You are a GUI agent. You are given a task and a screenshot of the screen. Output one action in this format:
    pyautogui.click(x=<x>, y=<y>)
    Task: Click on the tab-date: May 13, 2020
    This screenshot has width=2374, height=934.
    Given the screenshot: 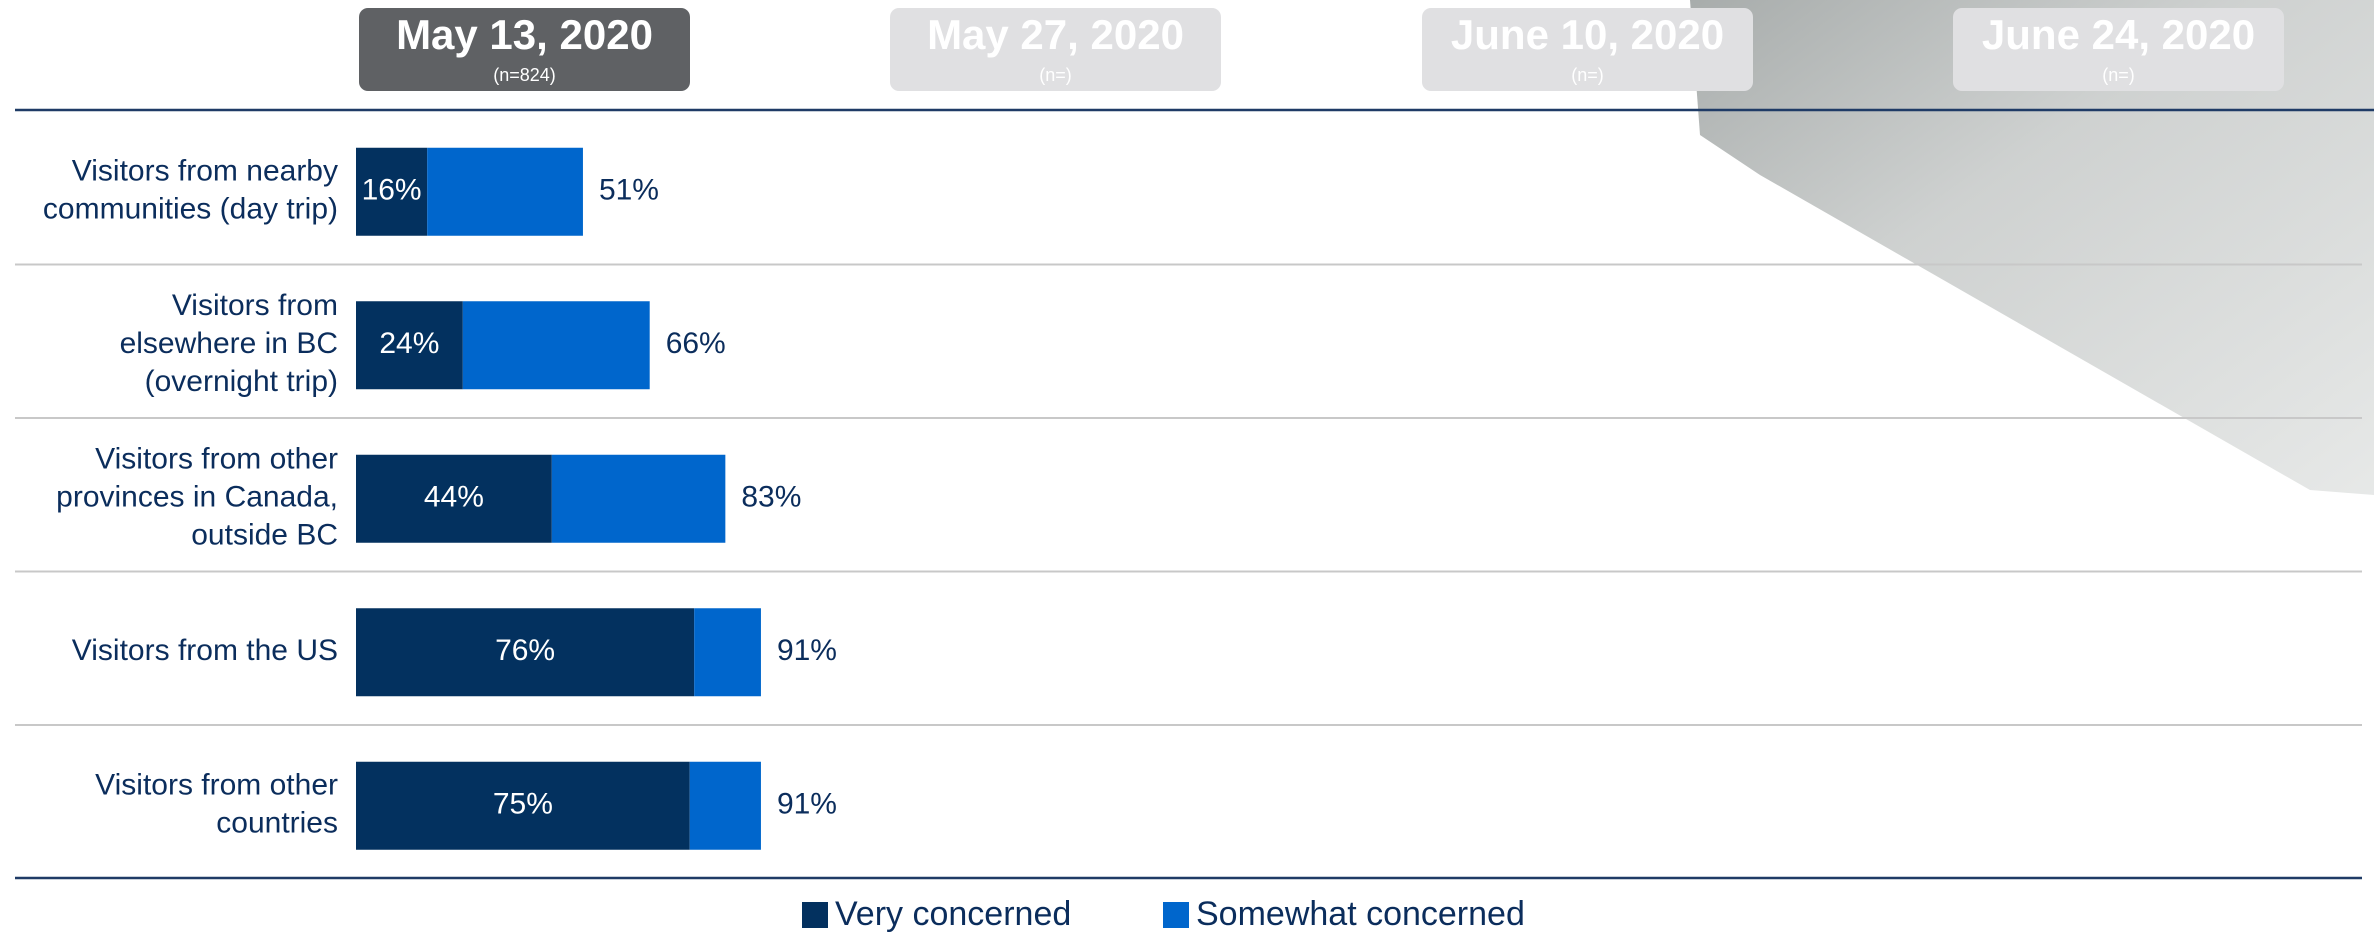 What is the action you would take?
    pyautogui.click(x=524, y=34)
    